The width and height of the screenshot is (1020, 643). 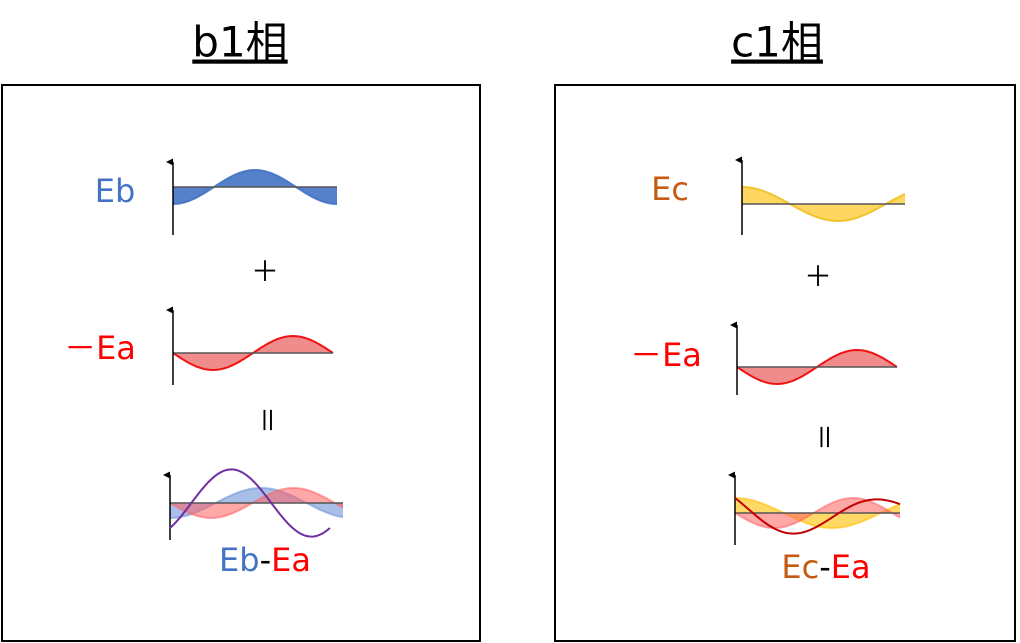 I want to click on panel-title: b1相, so click(x=239, y=42).